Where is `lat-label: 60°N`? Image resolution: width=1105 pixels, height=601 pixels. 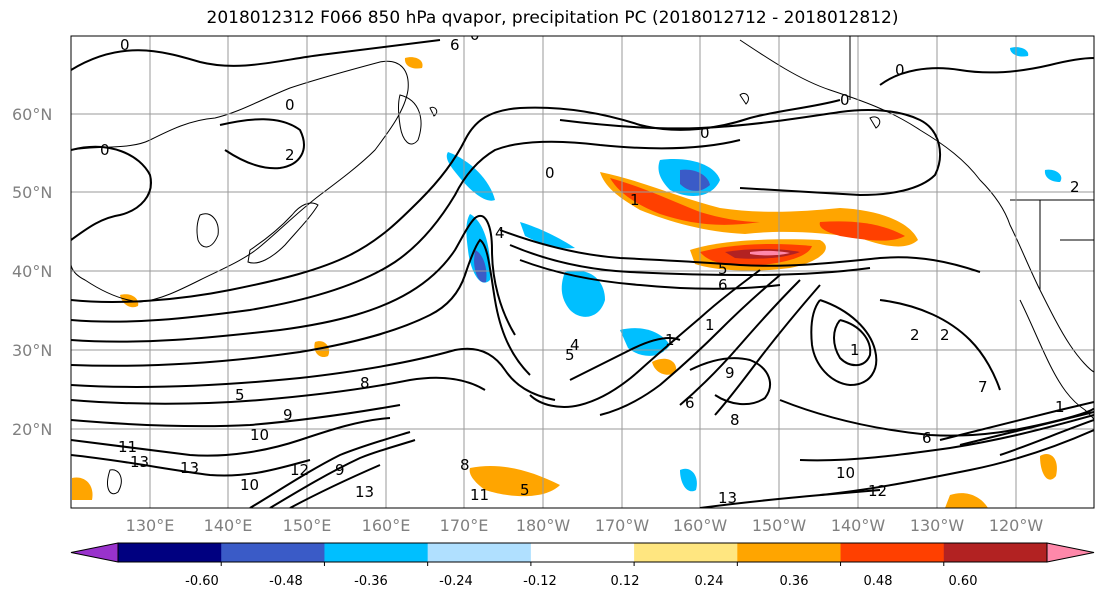
lat-label: 60°N is located at coordinates (32, 114).